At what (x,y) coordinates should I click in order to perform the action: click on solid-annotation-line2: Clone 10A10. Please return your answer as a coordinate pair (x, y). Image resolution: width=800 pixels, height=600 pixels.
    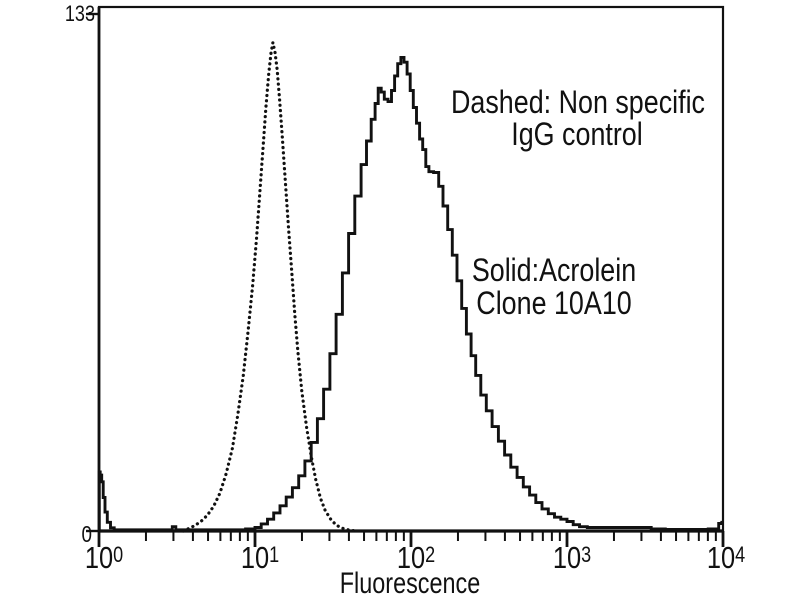
    Looking at the image, I should click on (554, 303).